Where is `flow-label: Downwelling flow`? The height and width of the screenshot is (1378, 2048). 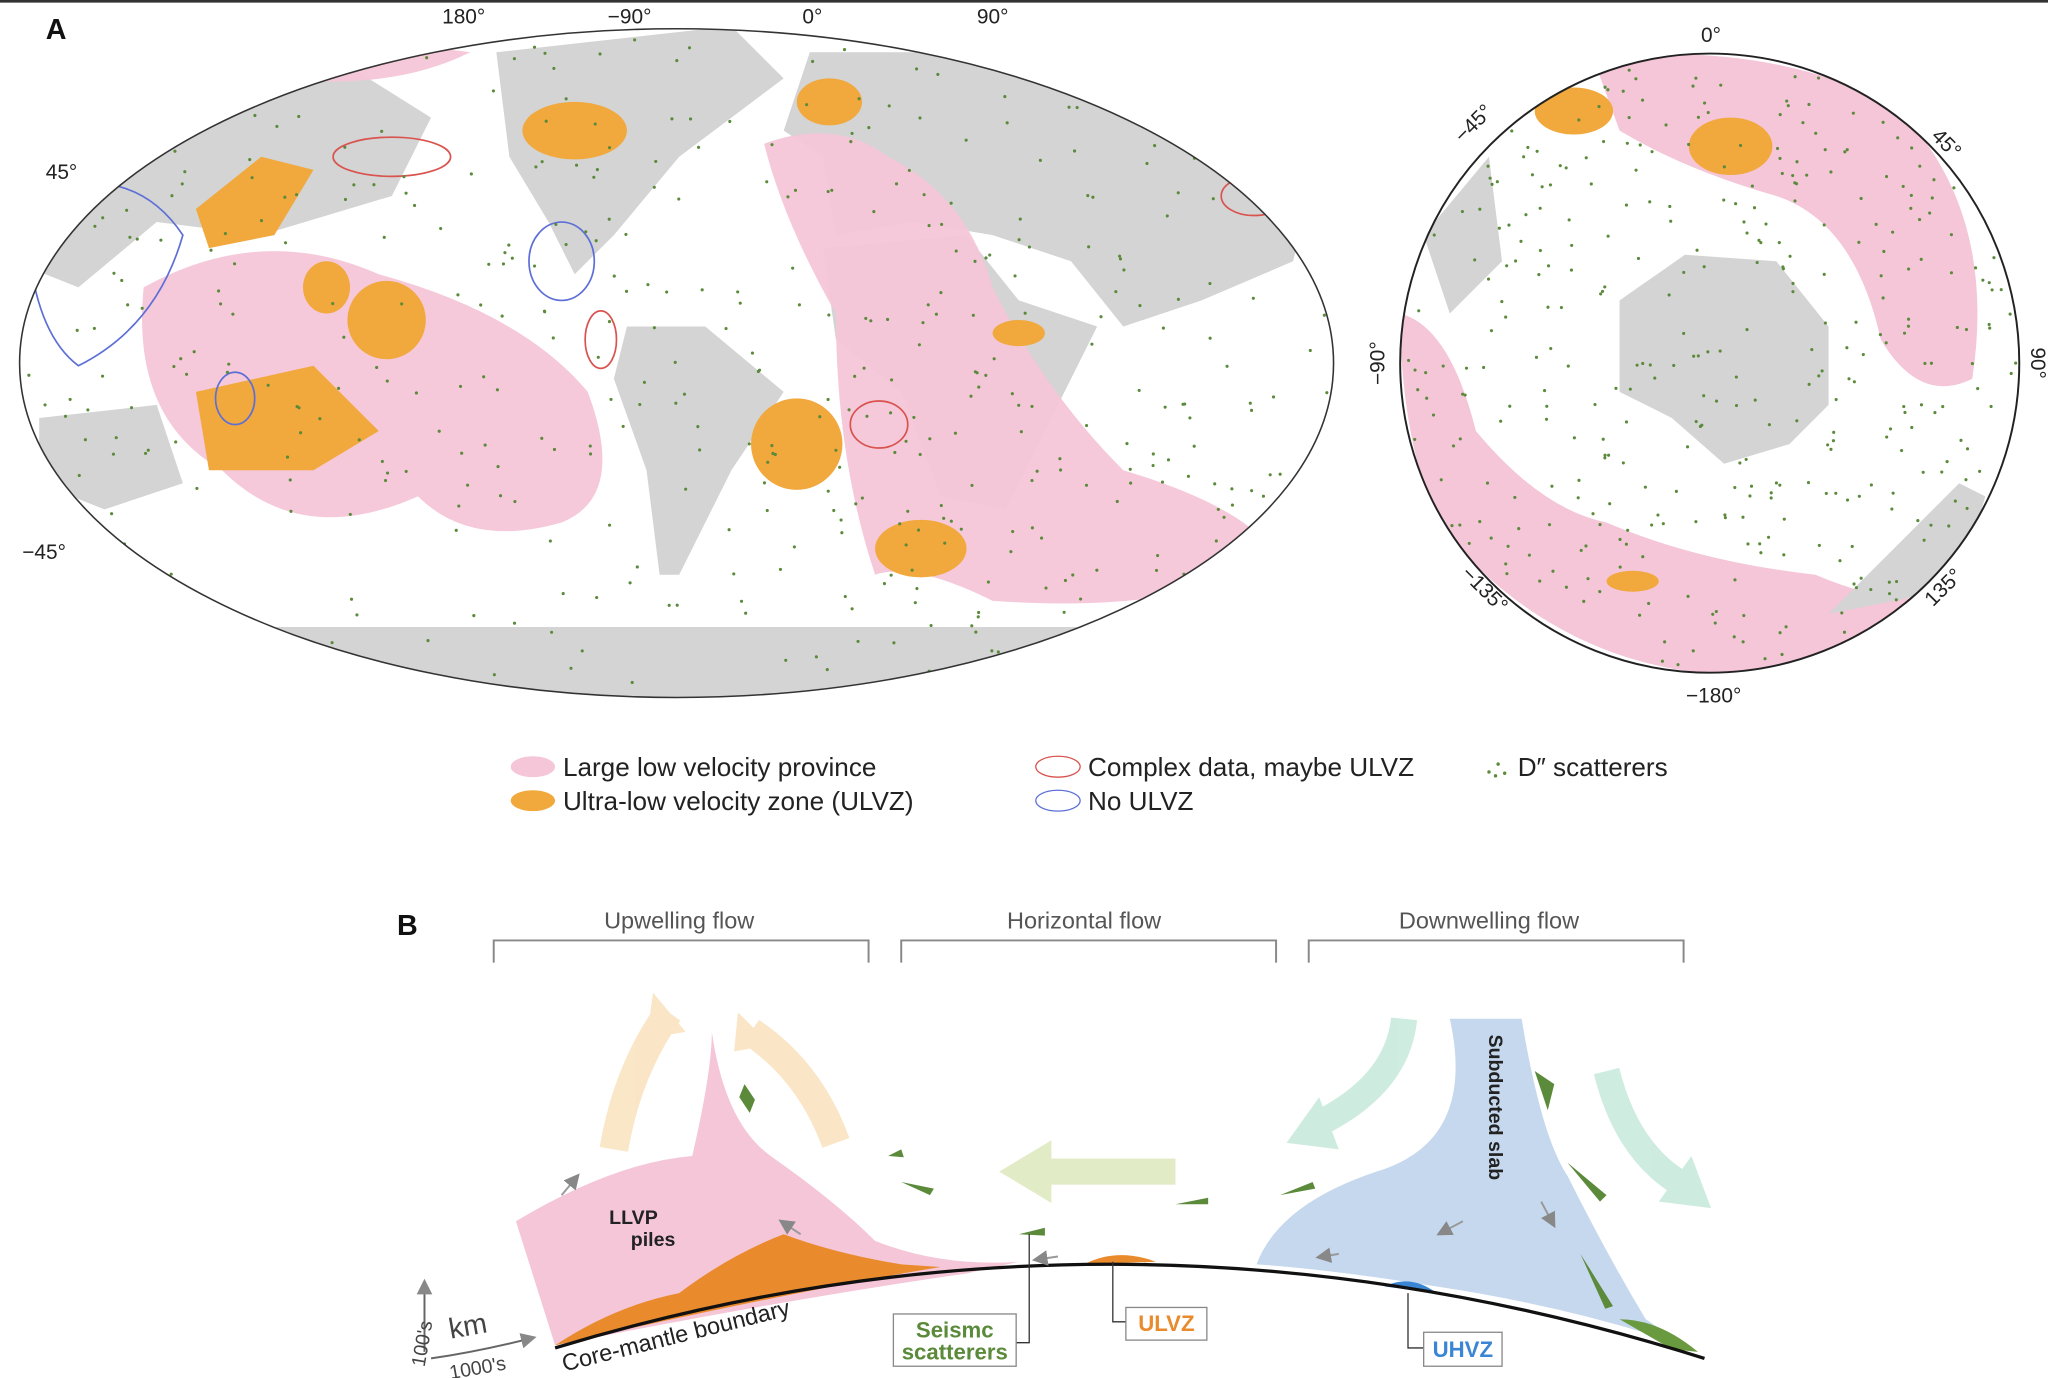 flow-label: Downwelling flow is located at coordinates (1489, 921).